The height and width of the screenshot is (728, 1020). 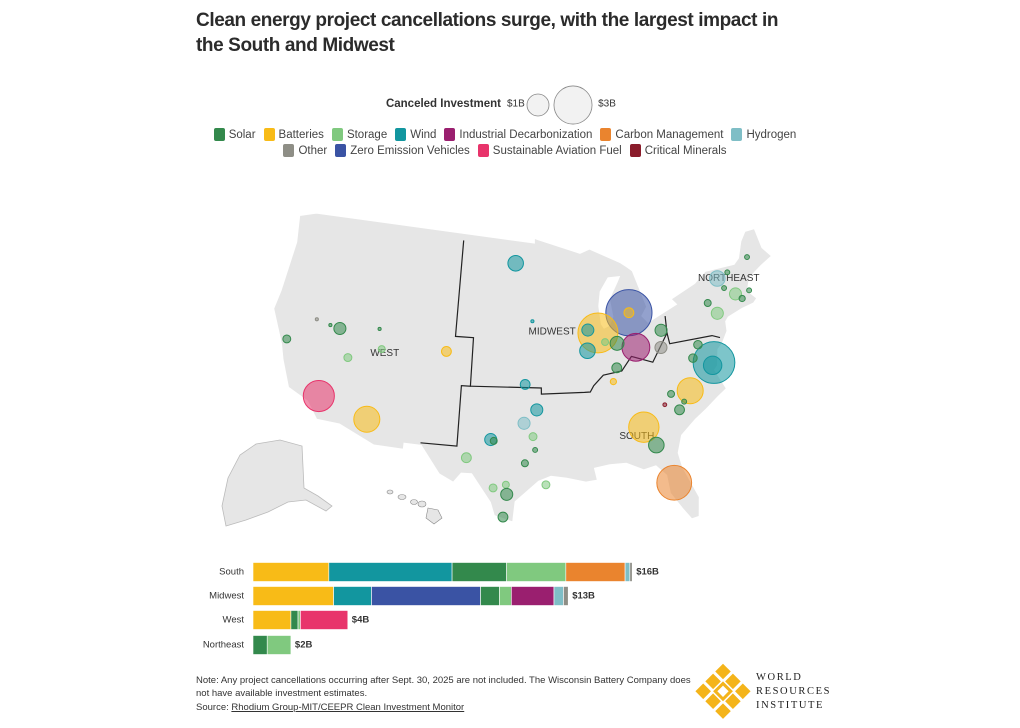 I want to click on size-legend-title: Canceled Investment, so click(x=443, y=104).